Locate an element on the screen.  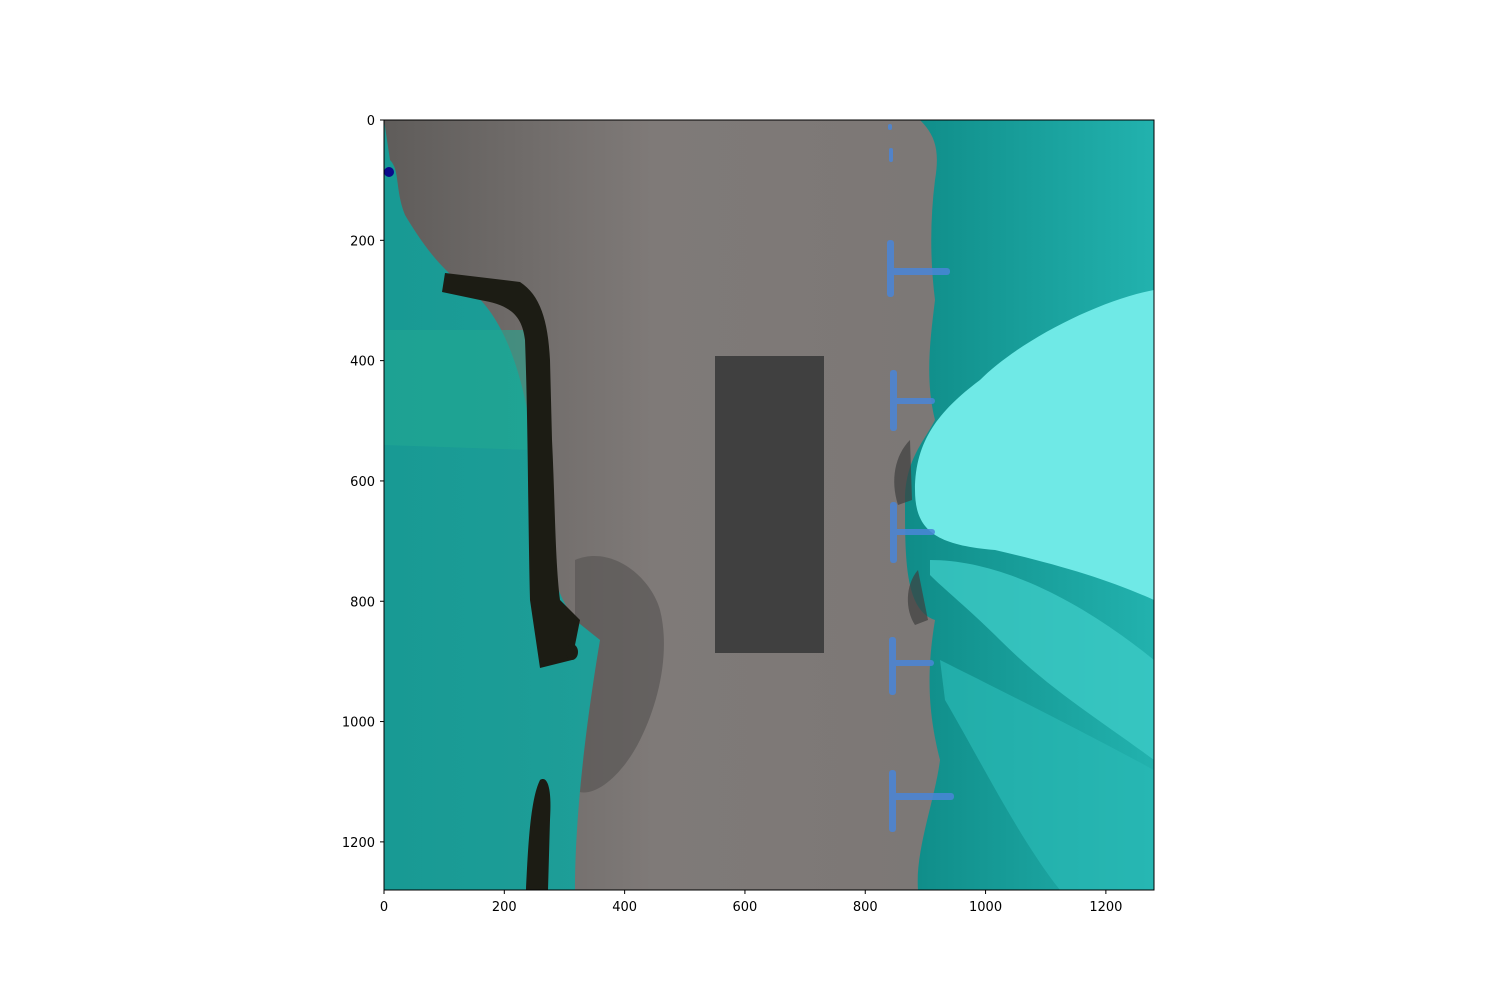
curb-dark-blob is located at coordinates (572, 652).